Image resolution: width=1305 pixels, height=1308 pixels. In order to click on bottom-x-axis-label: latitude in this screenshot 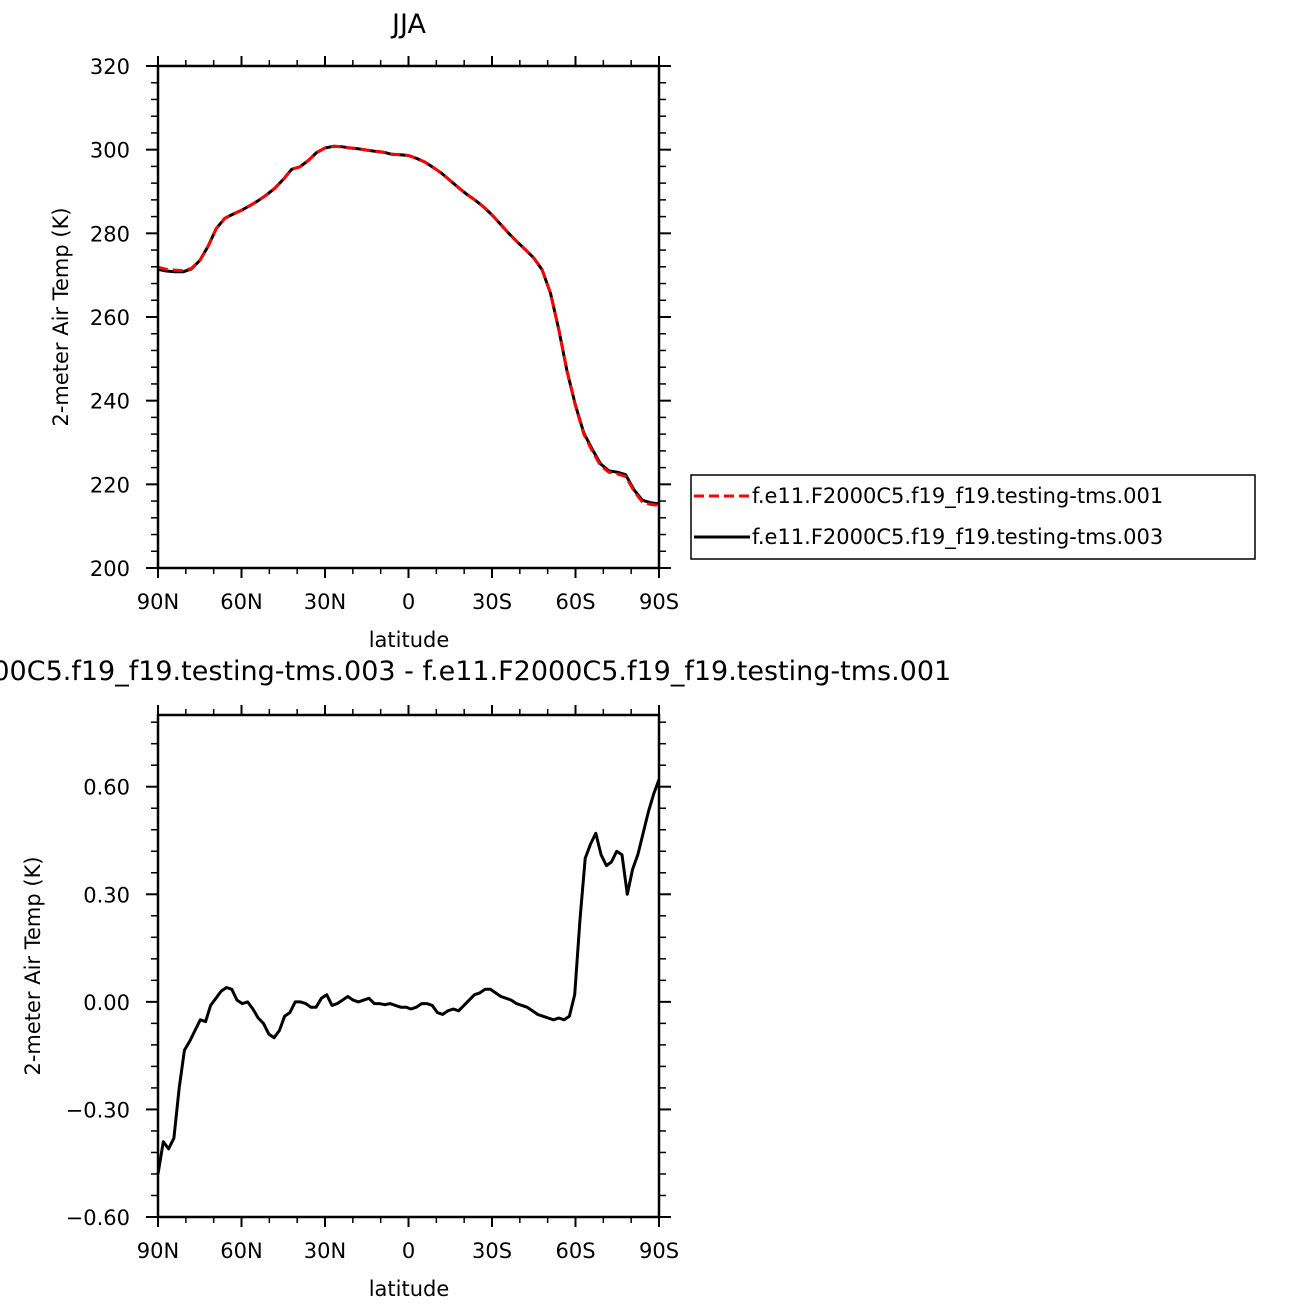, I will do `click(409, 1289)`.